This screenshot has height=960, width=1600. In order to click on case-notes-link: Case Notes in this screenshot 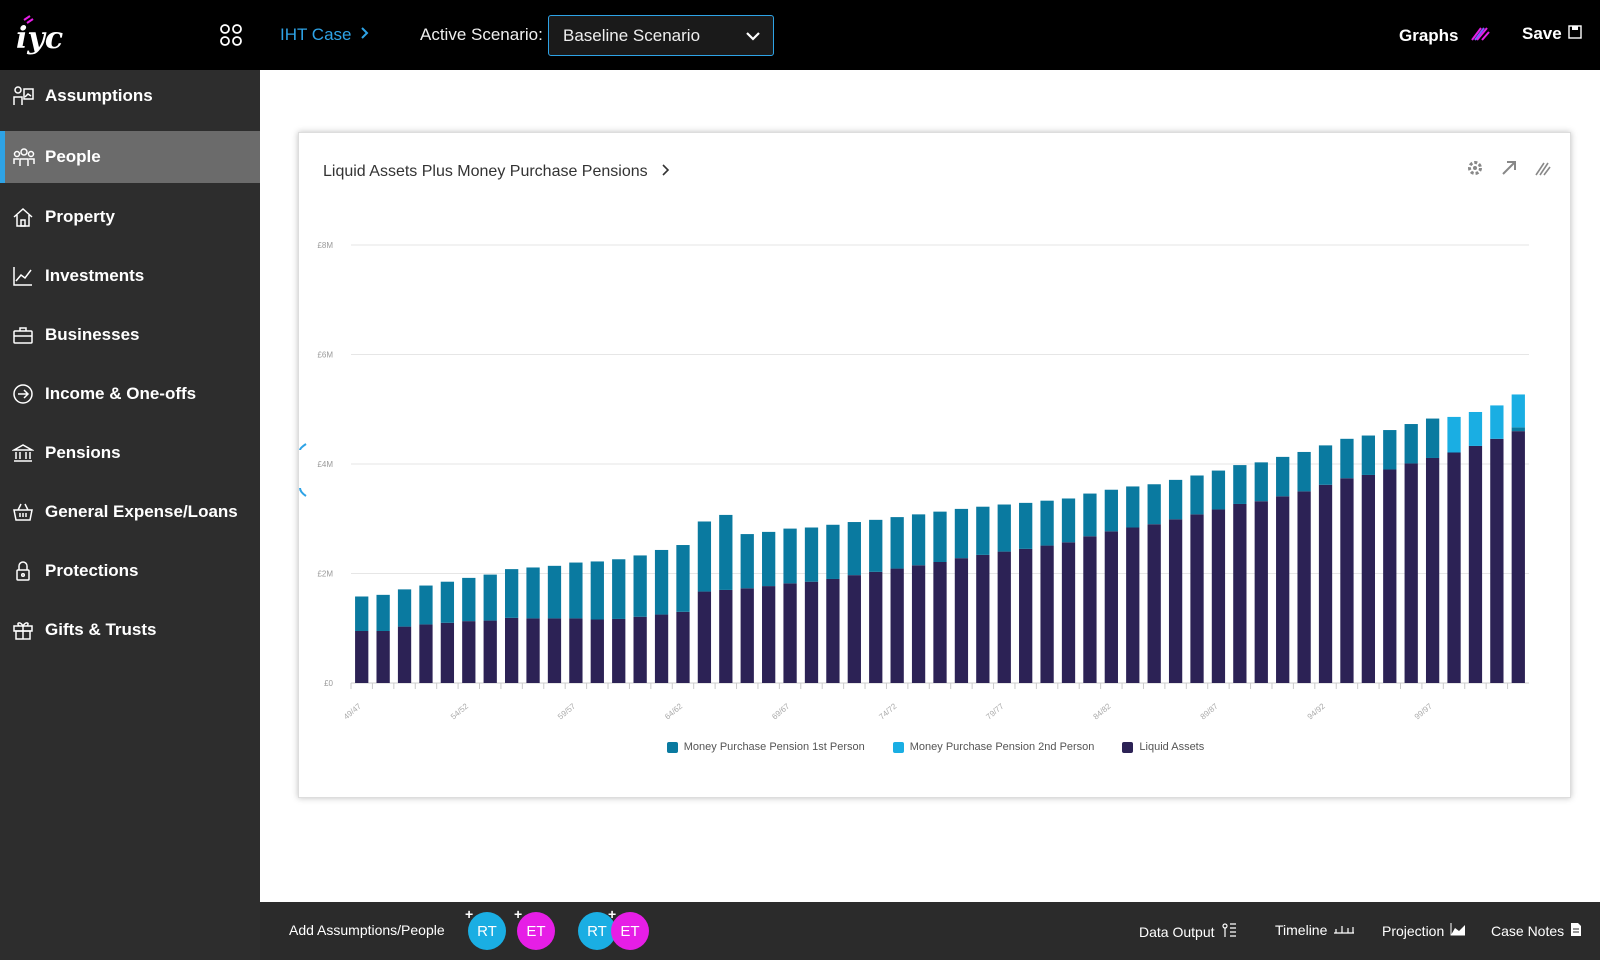, I will do `click(1536, 931)`.